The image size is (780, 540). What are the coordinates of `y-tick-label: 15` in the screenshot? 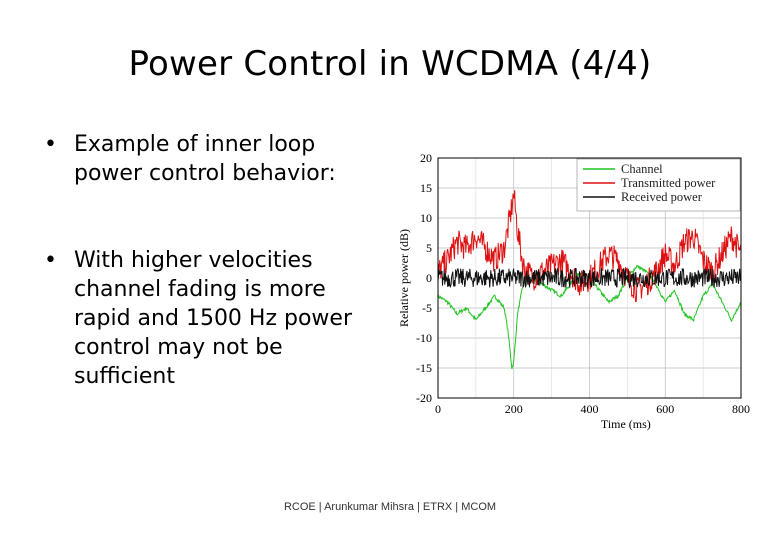 It's located at (426, 188).